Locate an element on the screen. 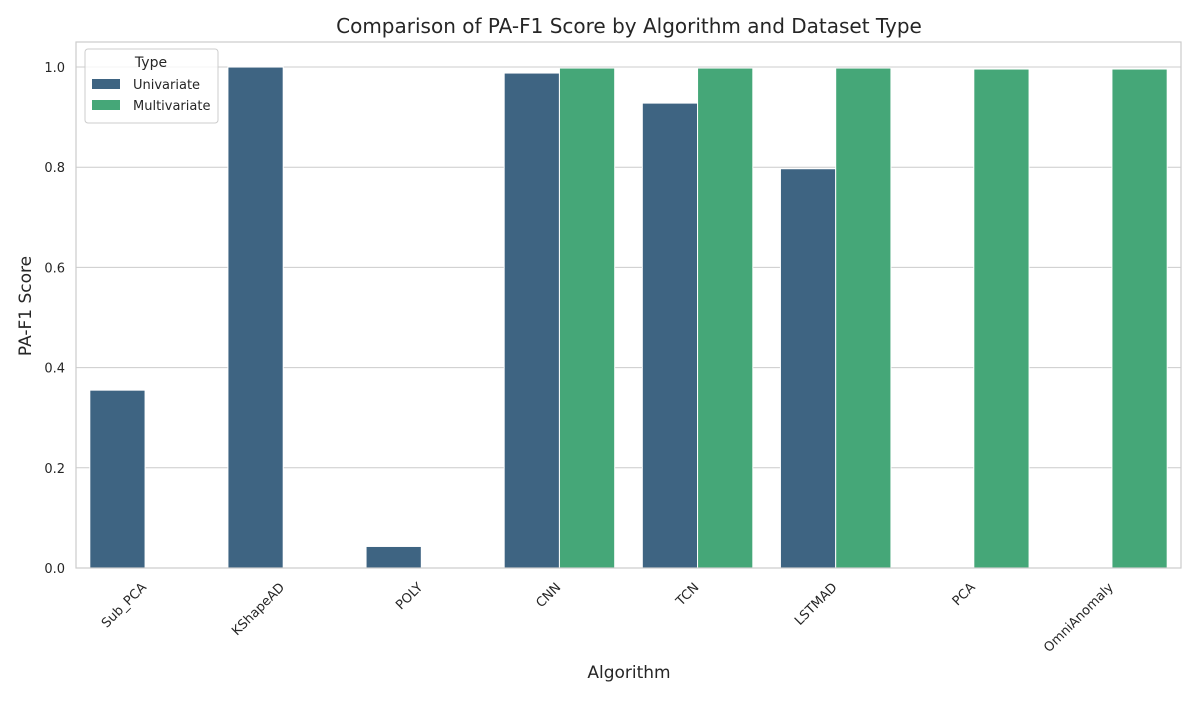 The height and width of the screenshot is (704, 1200). y-tick-label: 0.4 is located at coordinates (54, 369).